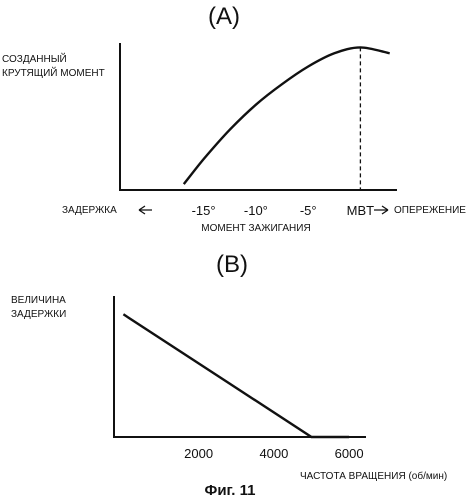 The image size is (467, 500). I want to click on panel-b-label: (B), so click(232, 264).